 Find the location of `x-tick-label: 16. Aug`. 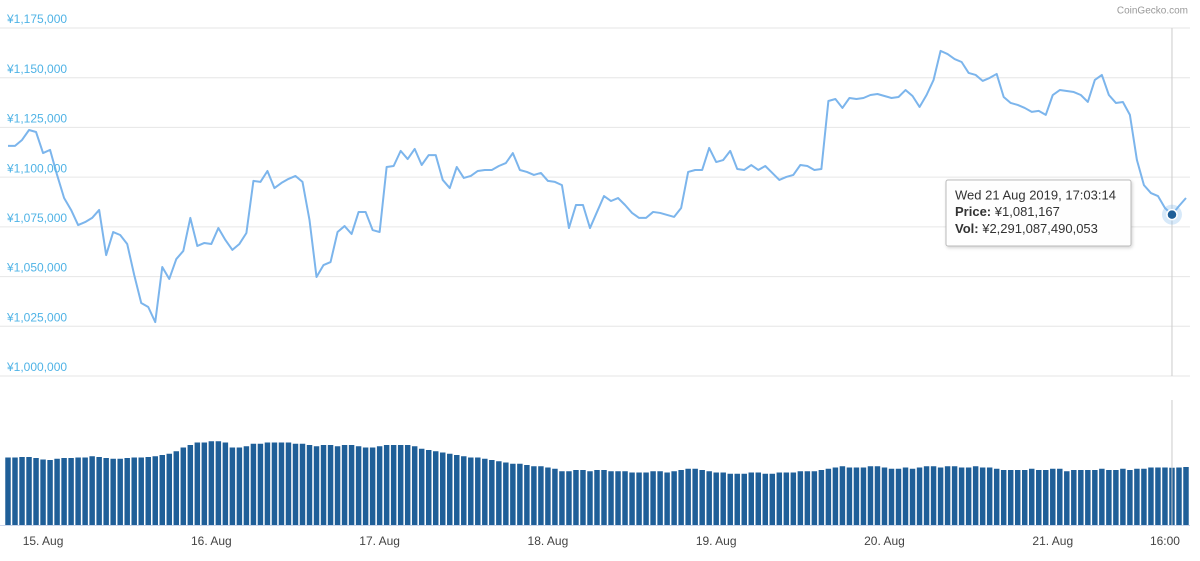

x-tick-label: 16. Aug is located at coordinates (211, 541).